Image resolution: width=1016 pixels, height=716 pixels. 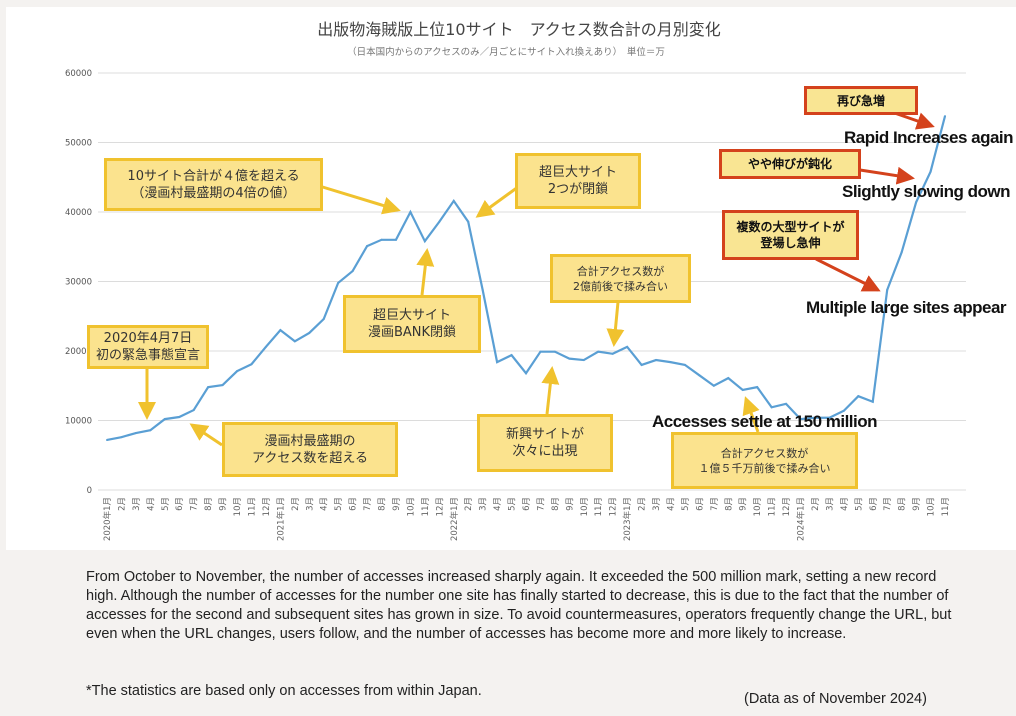 What do you see at coordinates (107, 519) in the screenshot?
I see `x-tick-label: 2020年1月` at bounding box center [107, 519].